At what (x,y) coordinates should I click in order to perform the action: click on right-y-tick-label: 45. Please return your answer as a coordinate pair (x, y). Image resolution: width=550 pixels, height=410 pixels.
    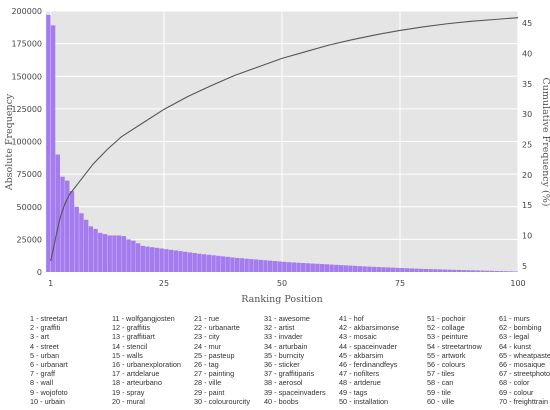
    Looking at the image, I should click on (527, 23).